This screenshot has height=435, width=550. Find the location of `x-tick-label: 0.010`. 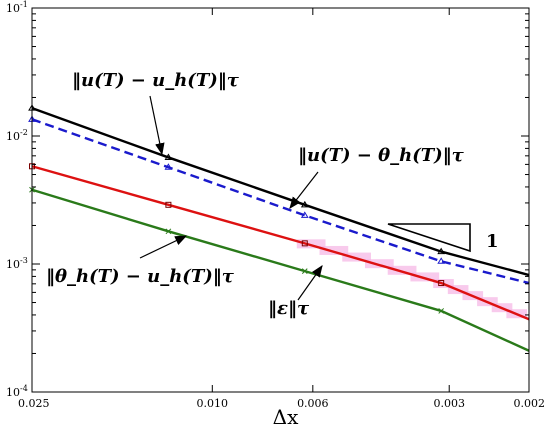

x-tick-label: 0.010 is located at coordinates (213, 403).